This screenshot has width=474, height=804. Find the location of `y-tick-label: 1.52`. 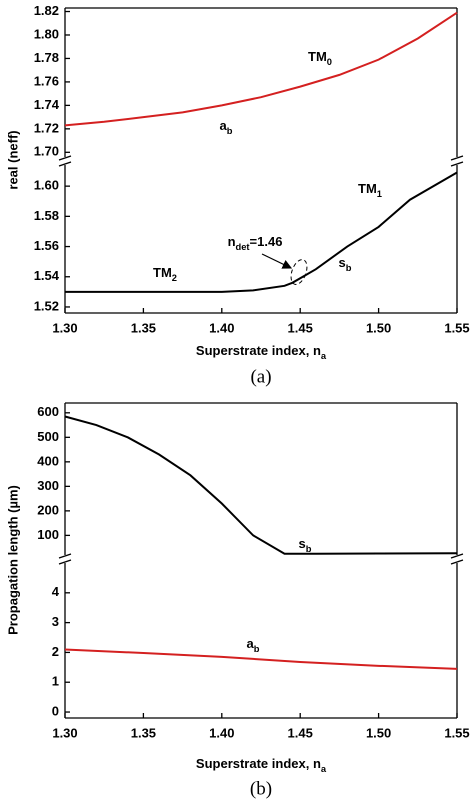

y-tick-label: 1.52 is located at coordinates (46, 305).